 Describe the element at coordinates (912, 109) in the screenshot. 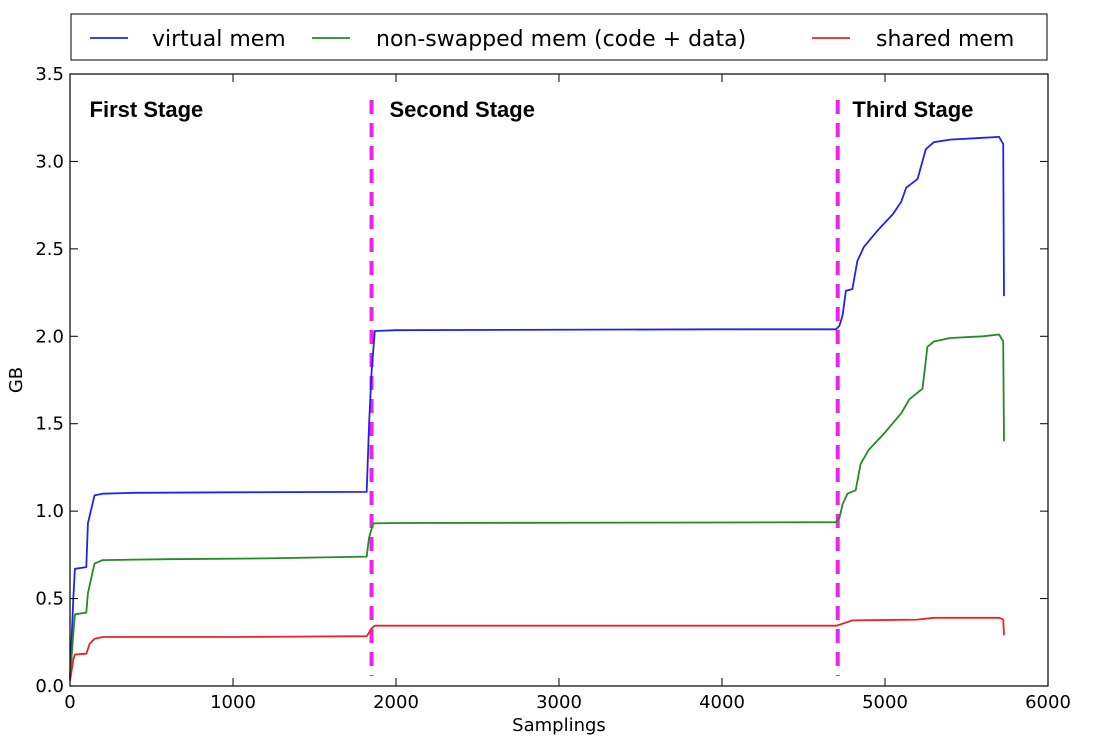

I see `stage-label-3: Third Stage` at that location.